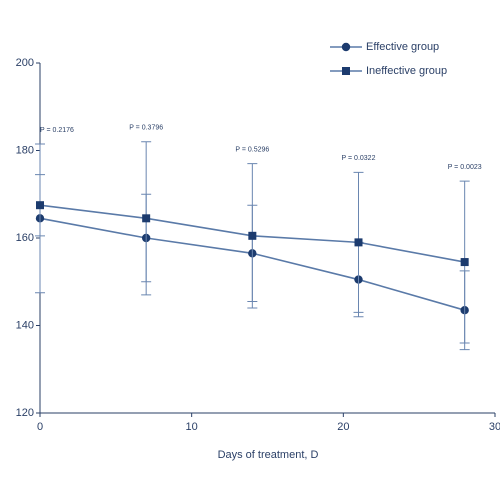  Describe the element at coordinates (494, 427) in the screenshot. I see `x-tick-label: 30` at that location.